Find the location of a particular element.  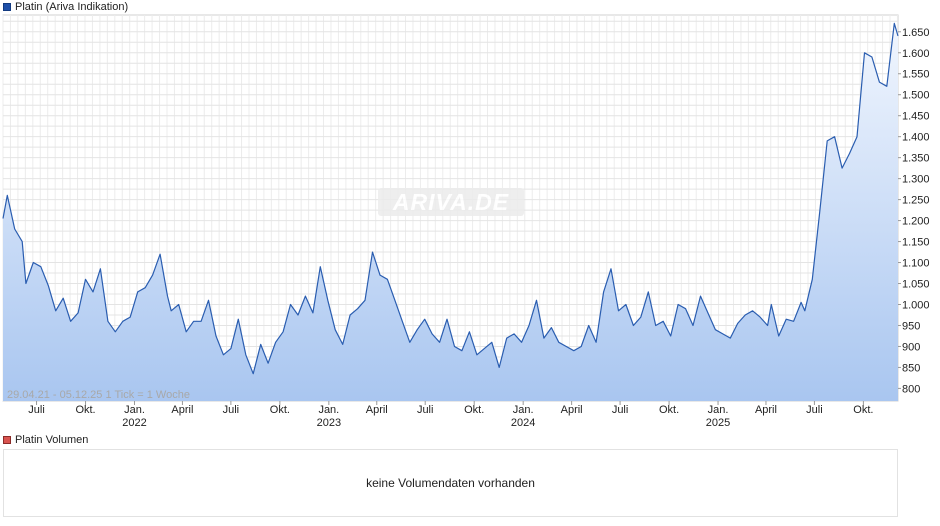

y-tick-label: 800 is located at coordinates (911, 389).